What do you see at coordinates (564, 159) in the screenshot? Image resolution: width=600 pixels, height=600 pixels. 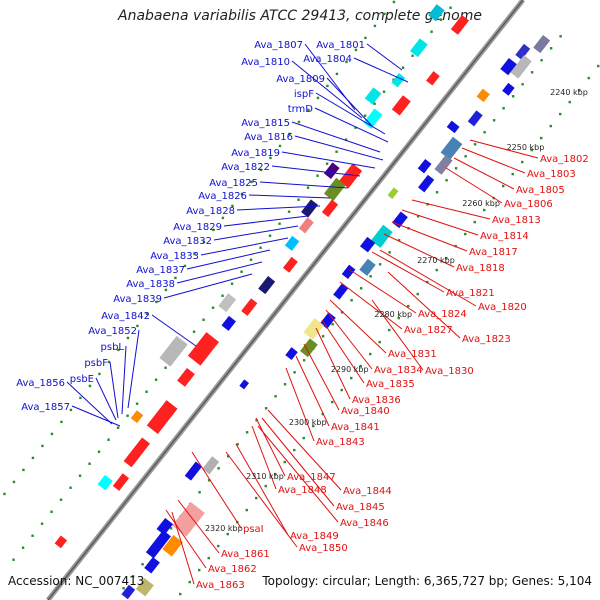 I see `gene-label-minus: Ava_1802` at bounding box center [564, 159].